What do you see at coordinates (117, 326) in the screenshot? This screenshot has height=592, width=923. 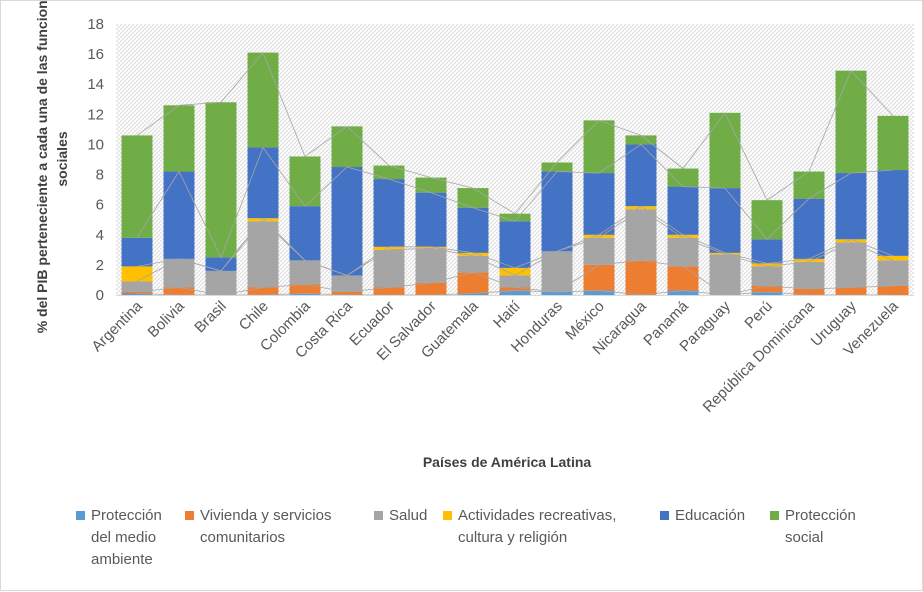 I see `x-tick-label: Argentina` at bounding box center [117, 326].